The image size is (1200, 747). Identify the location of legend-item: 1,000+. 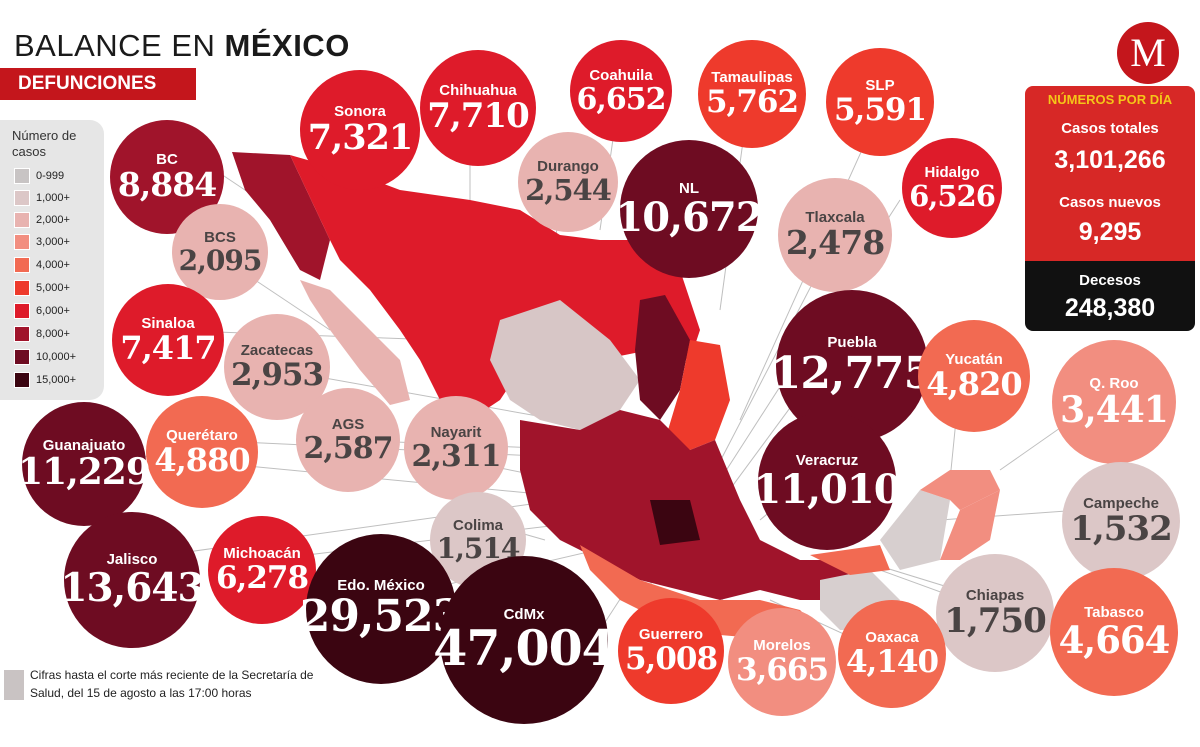
(42, 198).